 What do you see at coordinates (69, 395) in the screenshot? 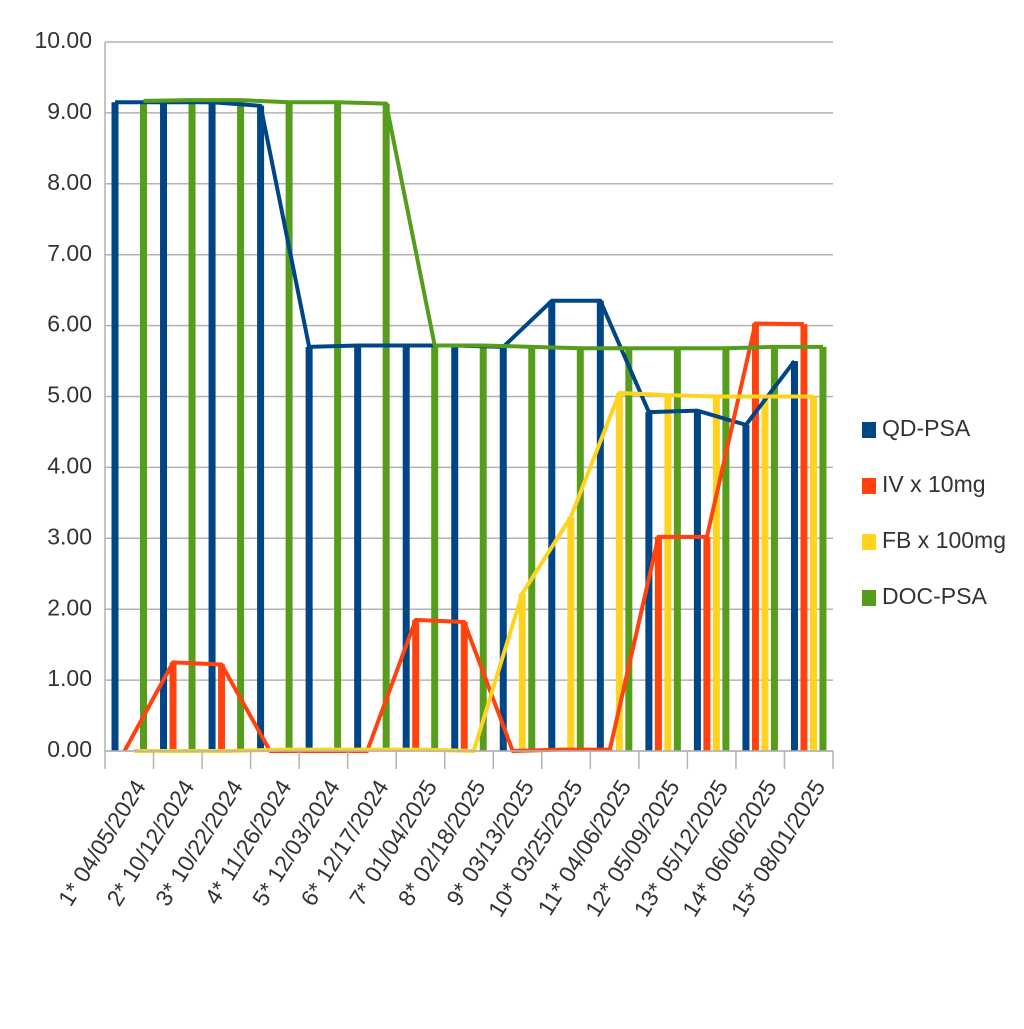
I see `y-tick-label: 5.00` at bounding box center [69, 395].